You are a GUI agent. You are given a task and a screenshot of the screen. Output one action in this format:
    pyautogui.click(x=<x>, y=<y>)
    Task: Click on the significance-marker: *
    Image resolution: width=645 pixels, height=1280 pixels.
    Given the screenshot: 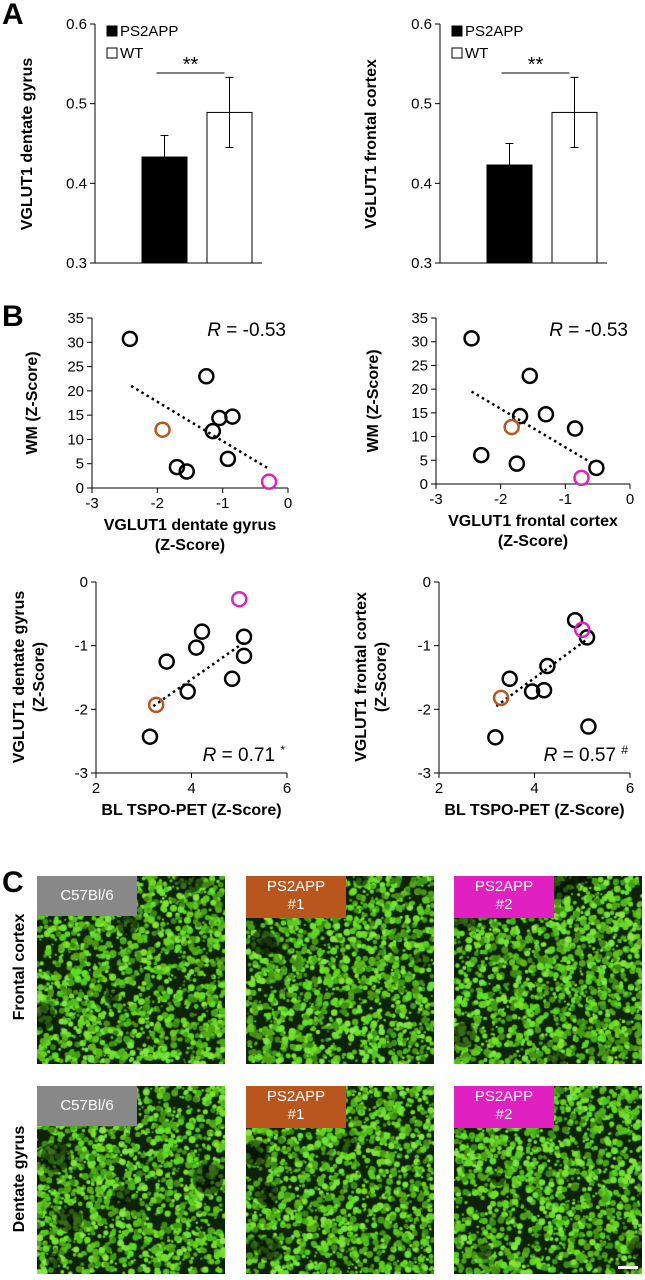 What is the action you would take?
    pyautogui.click(x=282, y=750)
    